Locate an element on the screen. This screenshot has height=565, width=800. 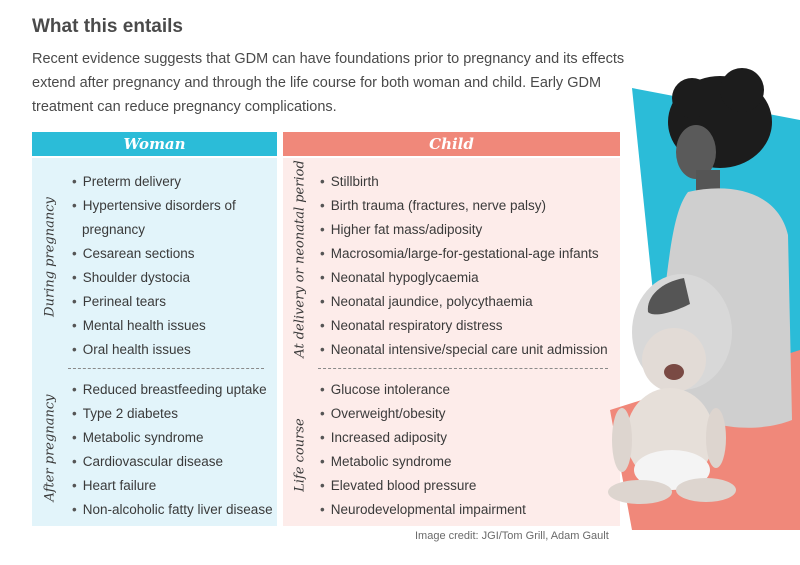
list-item: Neonatal respiratory distress is located at coordinates (464, 326).